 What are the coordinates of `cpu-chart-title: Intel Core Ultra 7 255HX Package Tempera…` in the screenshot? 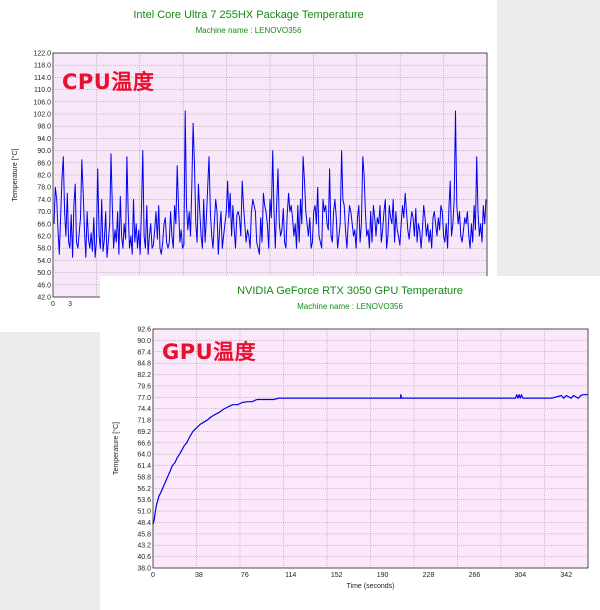 It's located at (248, 15).